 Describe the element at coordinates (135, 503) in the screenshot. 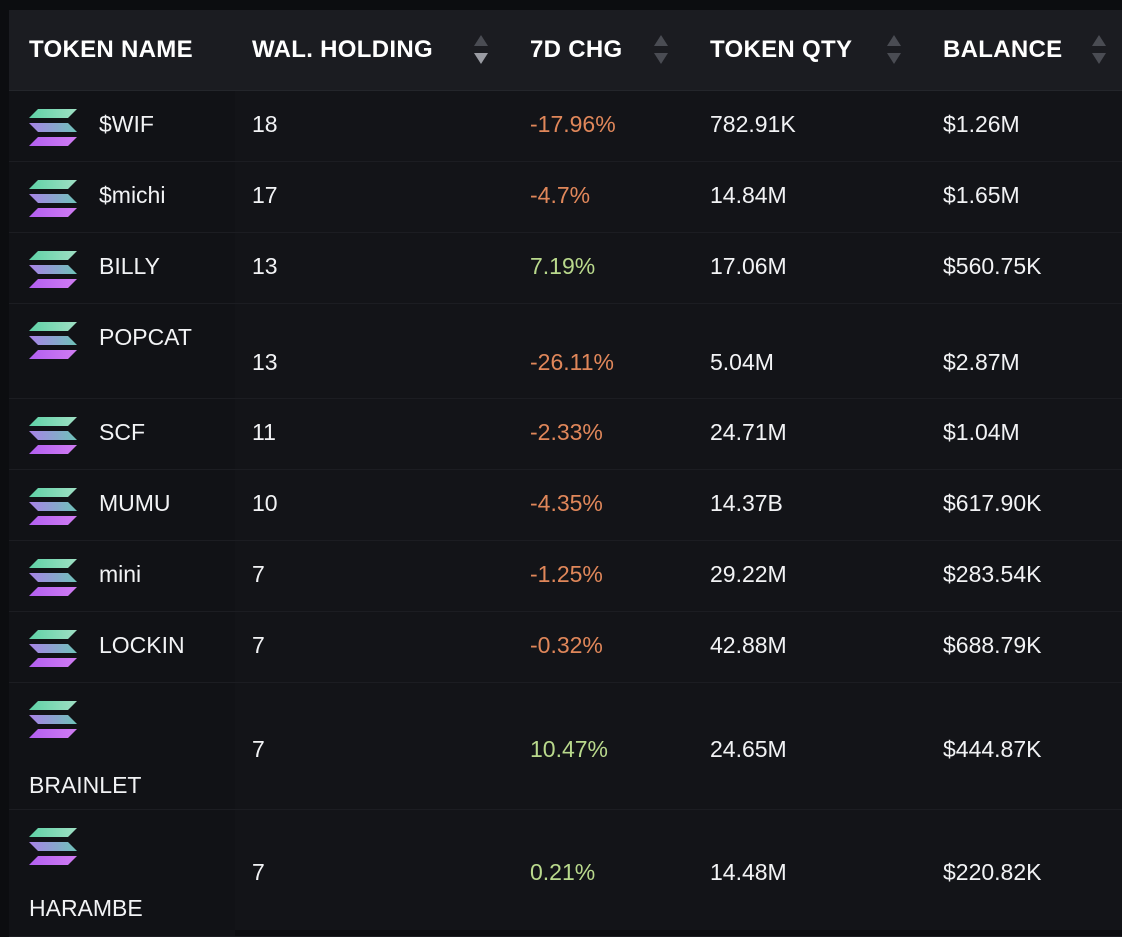

I see `token-name: MUMU` at that location.